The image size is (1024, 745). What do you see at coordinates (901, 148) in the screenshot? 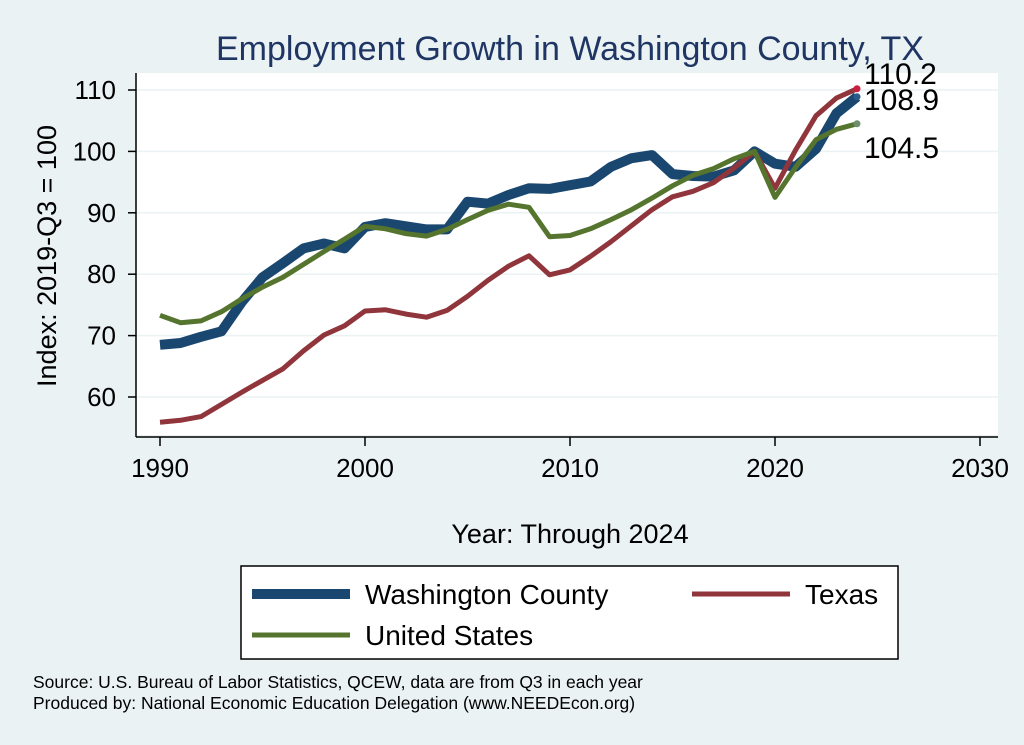
I see `end-label-2: 104.5` at bounding box center [901, 148].